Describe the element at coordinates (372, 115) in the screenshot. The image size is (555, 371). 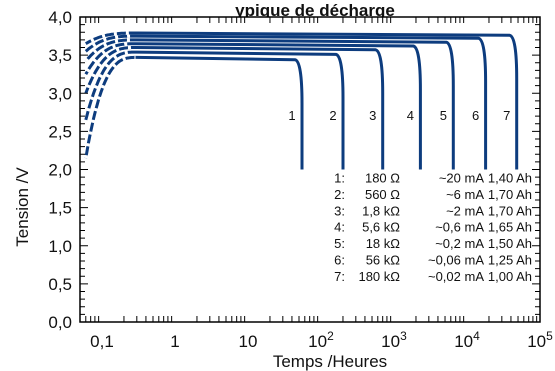
I see `curve-number-label: 3` at that location.